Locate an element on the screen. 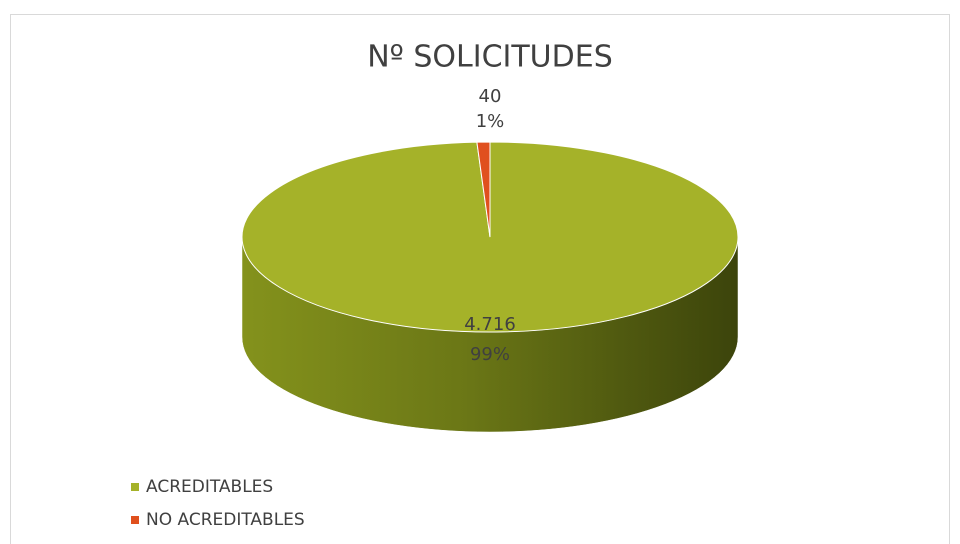  chart-title: Nº SOLICITUDES is located at coordinates (490, 57).